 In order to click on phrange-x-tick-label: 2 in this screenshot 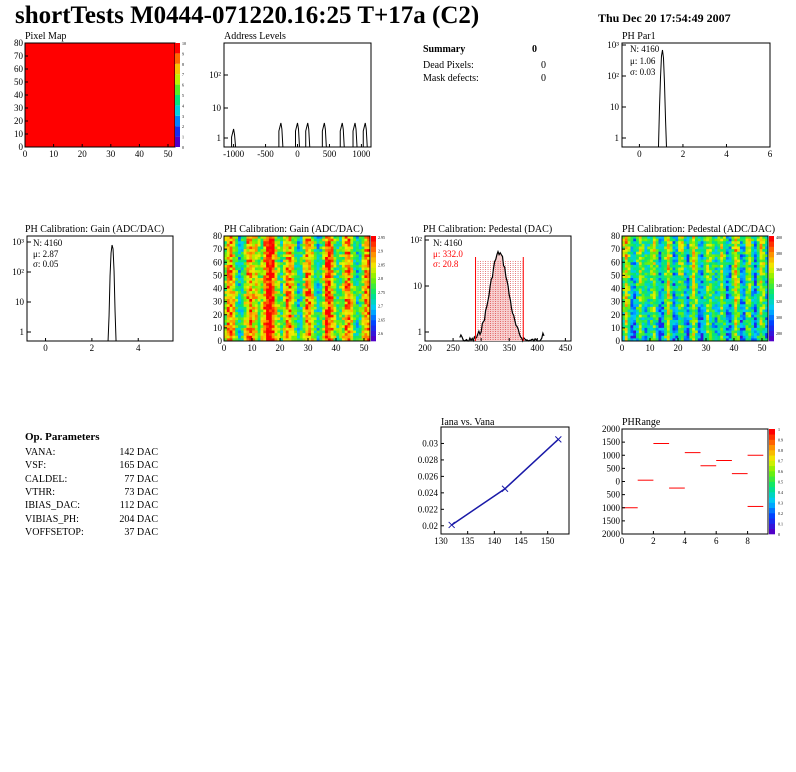, I will do `click(653, 541)`.